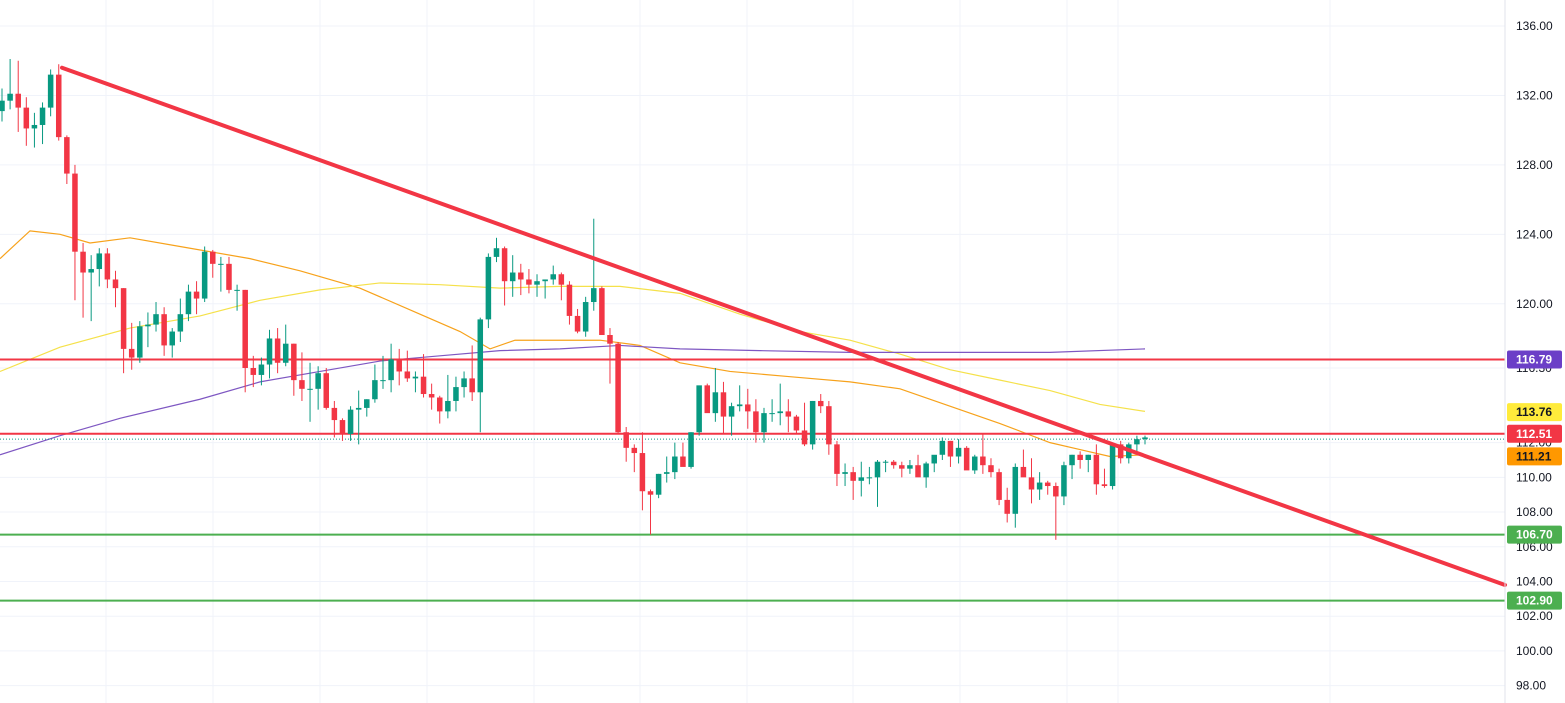 Image resolution: width=1565 pixels, height=703 pixels. What do you see at coordinates (1531, 686) in the screenshot?
I see `y-tick-label: 98.00` at bounding box center [1531, 686].